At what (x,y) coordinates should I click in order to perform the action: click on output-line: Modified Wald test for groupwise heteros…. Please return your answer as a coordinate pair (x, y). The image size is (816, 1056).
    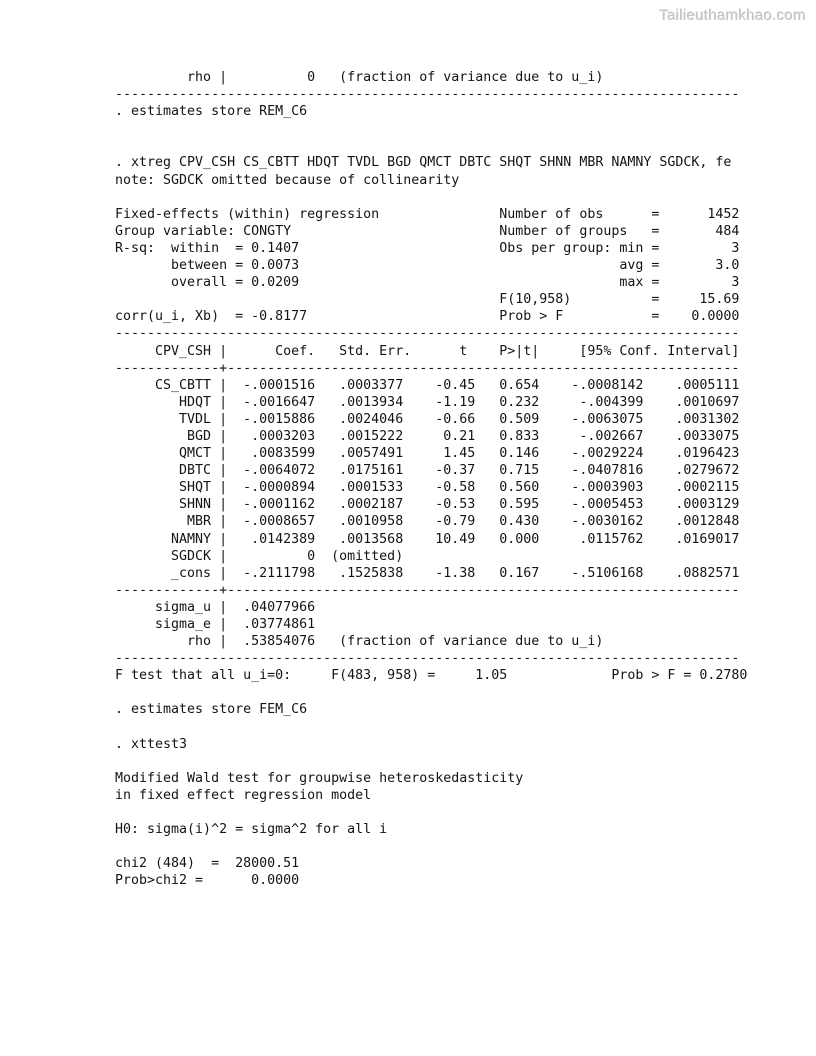
    Looking at the image, I should click on (319, 778).